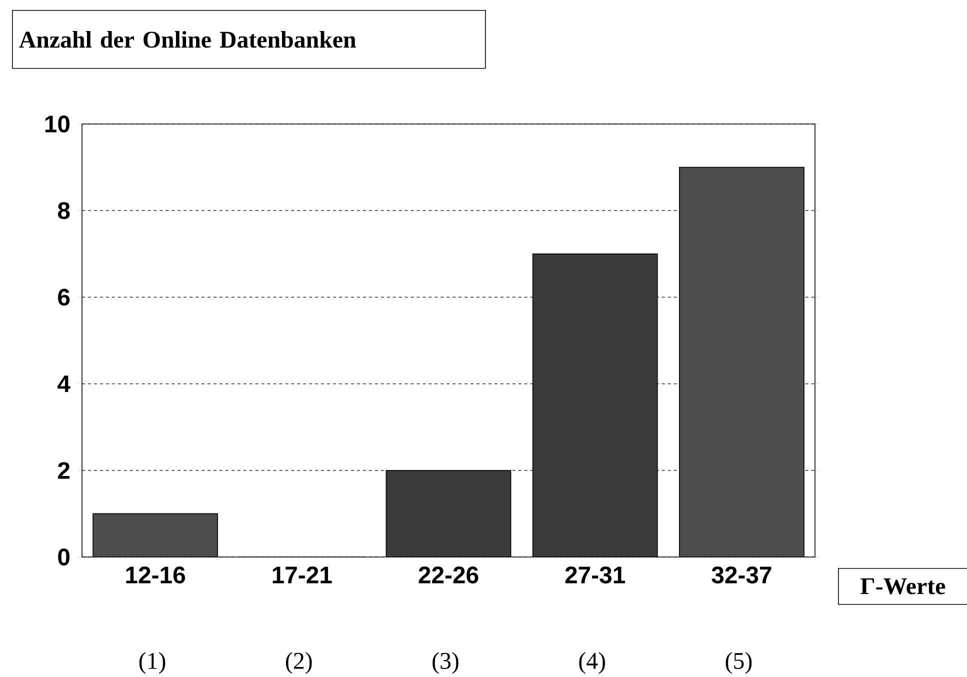 This screenshot has height=677, width=967. I want to click on y-tick-label: 8, so click(64, 211).